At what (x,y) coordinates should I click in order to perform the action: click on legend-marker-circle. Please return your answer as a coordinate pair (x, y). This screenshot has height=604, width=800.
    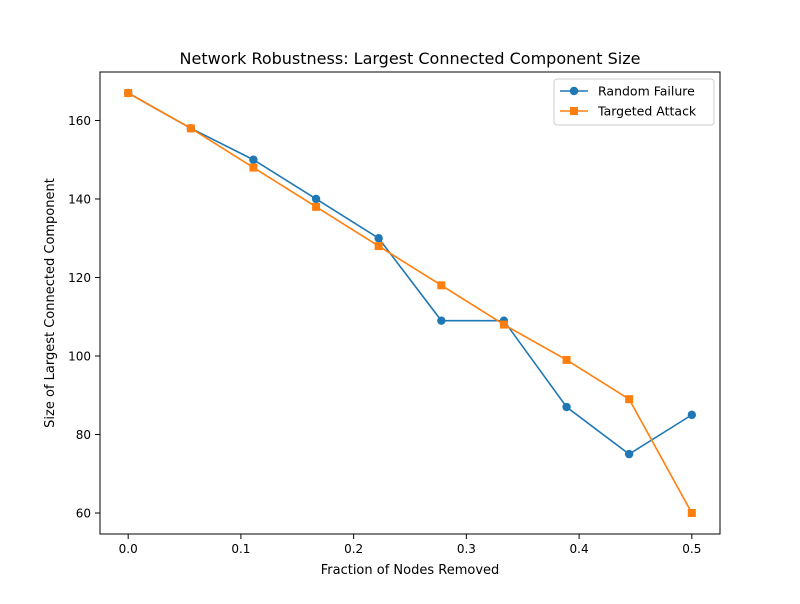
    Looking at the image, I should click on (574, 91).